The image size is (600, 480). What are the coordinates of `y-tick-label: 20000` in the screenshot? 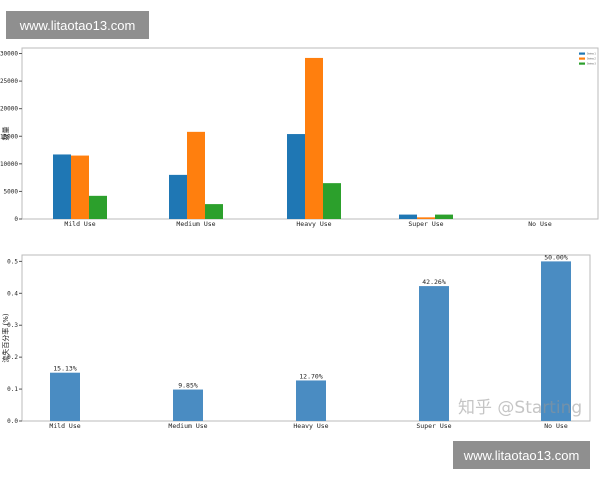 It's located at (9, 109).